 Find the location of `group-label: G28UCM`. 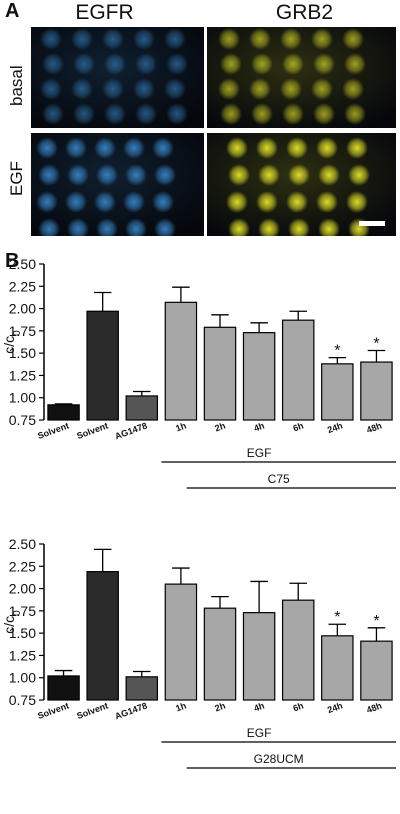

group-label: G28UCM is located at coordinates (279, 759).